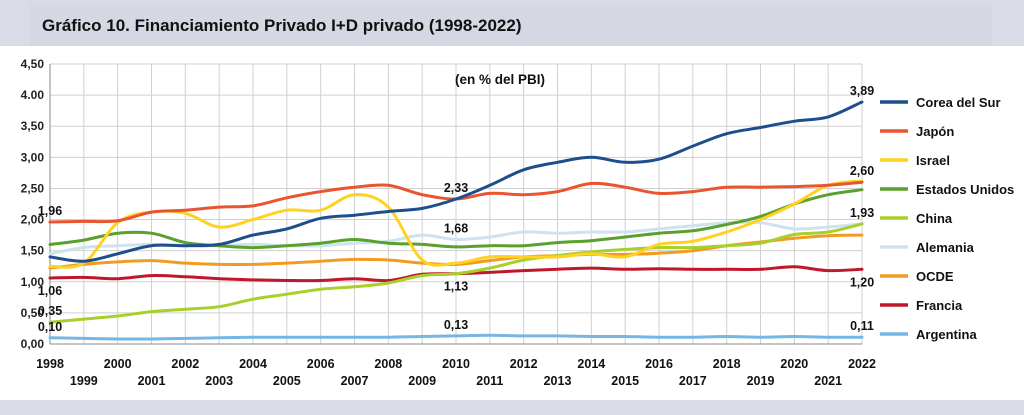 The height and width of the screenshot is (415, 1024). I want to click on data-label: 1,68, so click(456, 228).